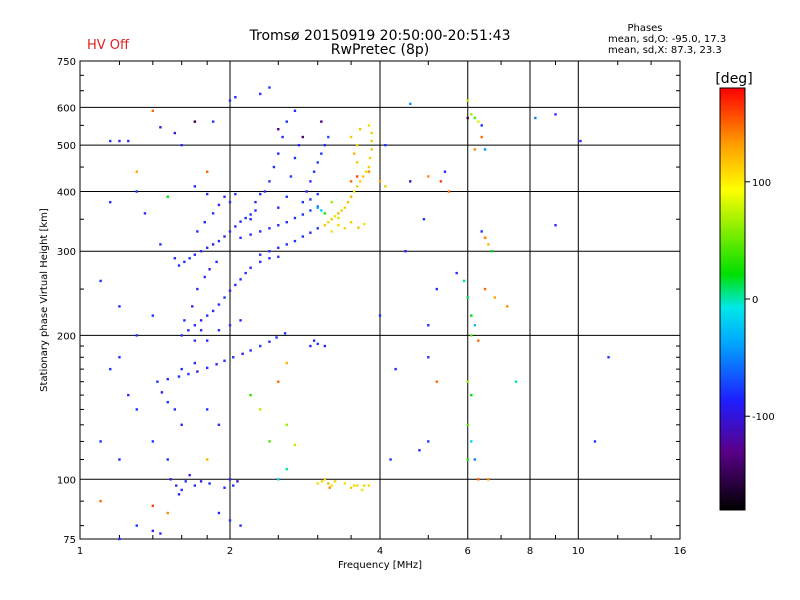 The width and height of the screenshot is (800, 600). Describe the element at coordinates (80, 551) in the screenshot. I see `x-tick-label: 1` at that location.